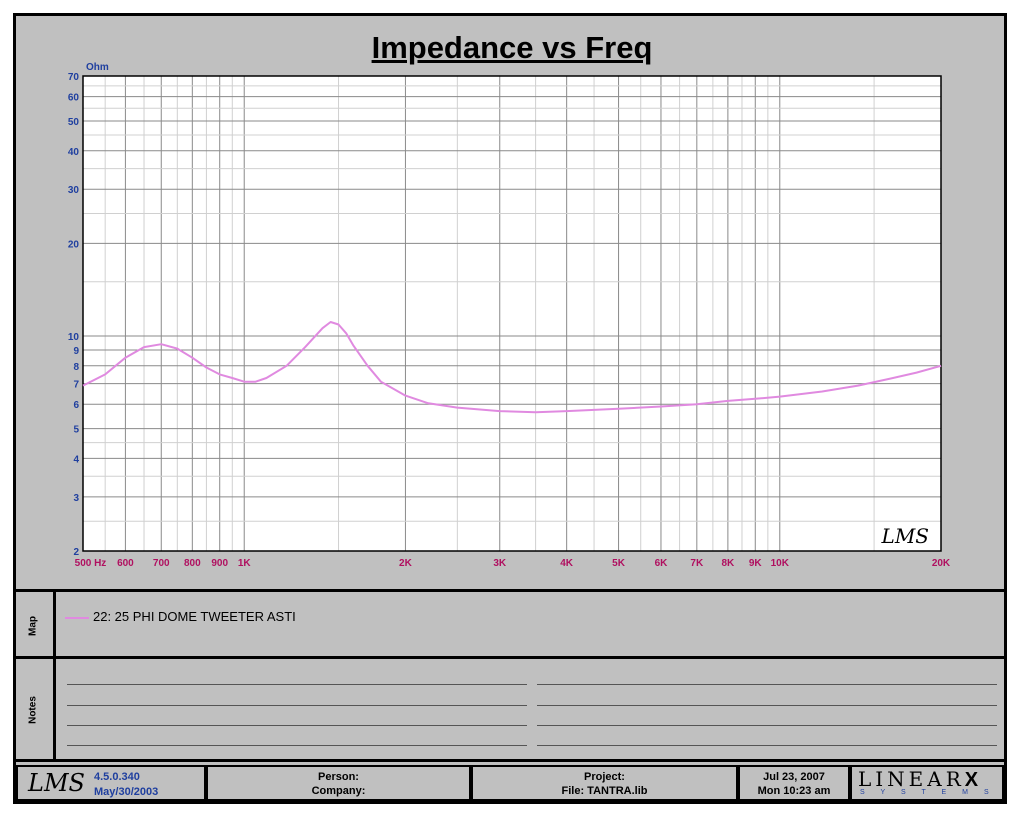 The image size is (1024, 819). I want to click on y-tick-label: 40, so click(74, 152).